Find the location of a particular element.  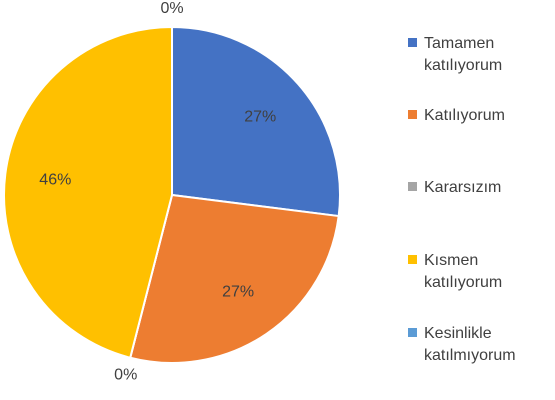

legend-item: Kesinlikle katılmıyorum is located at coordinates (480, 345).